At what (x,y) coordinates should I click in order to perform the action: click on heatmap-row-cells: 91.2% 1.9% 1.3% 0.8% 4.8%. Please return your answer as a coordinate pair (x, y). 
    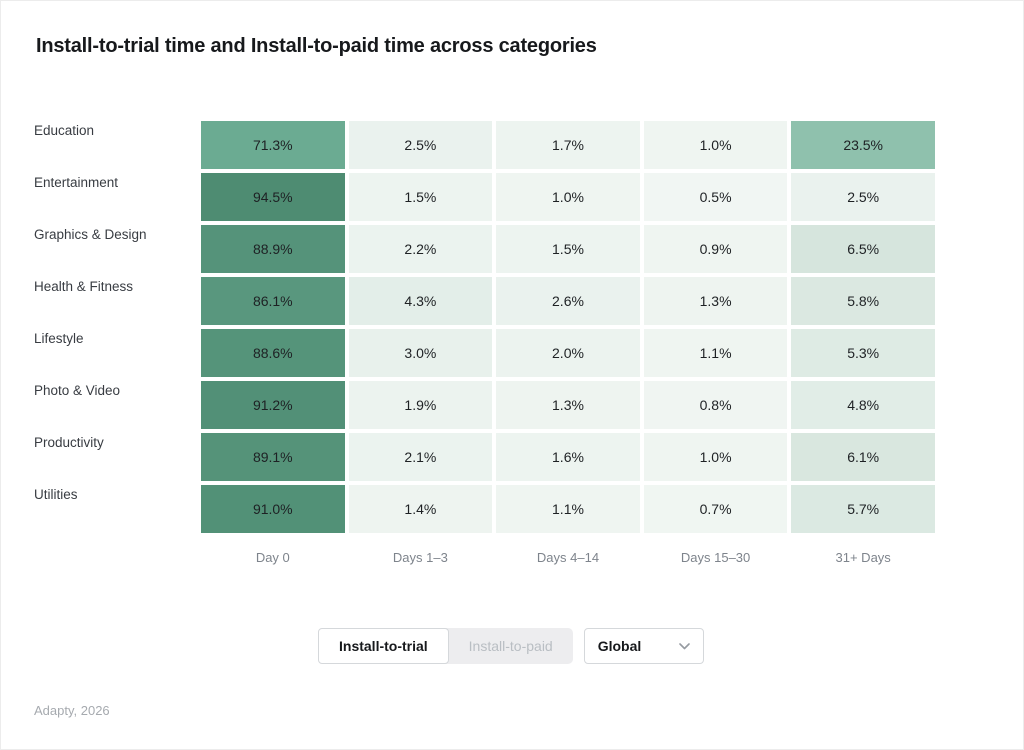
    Looking at the image, I should click on (568, 405).